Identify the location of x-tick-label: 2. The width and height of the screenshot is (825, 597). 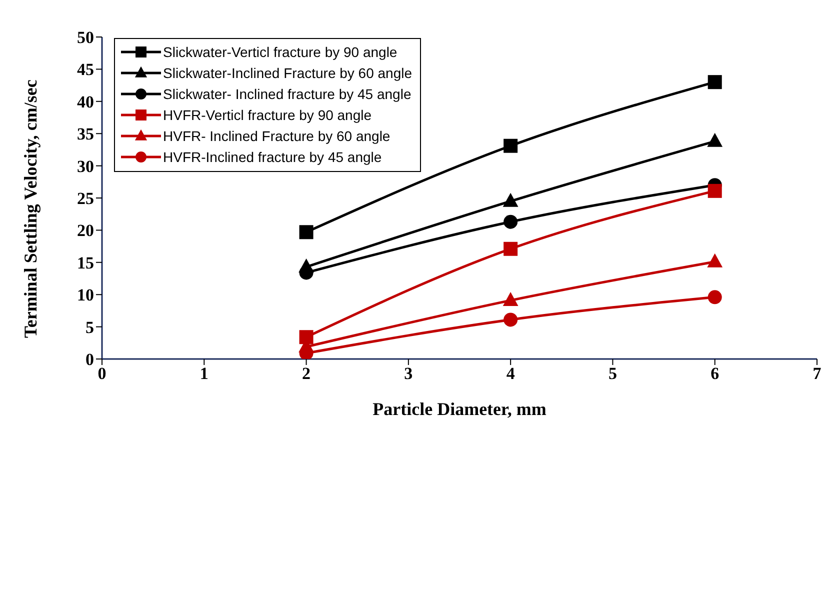
(306, 374).